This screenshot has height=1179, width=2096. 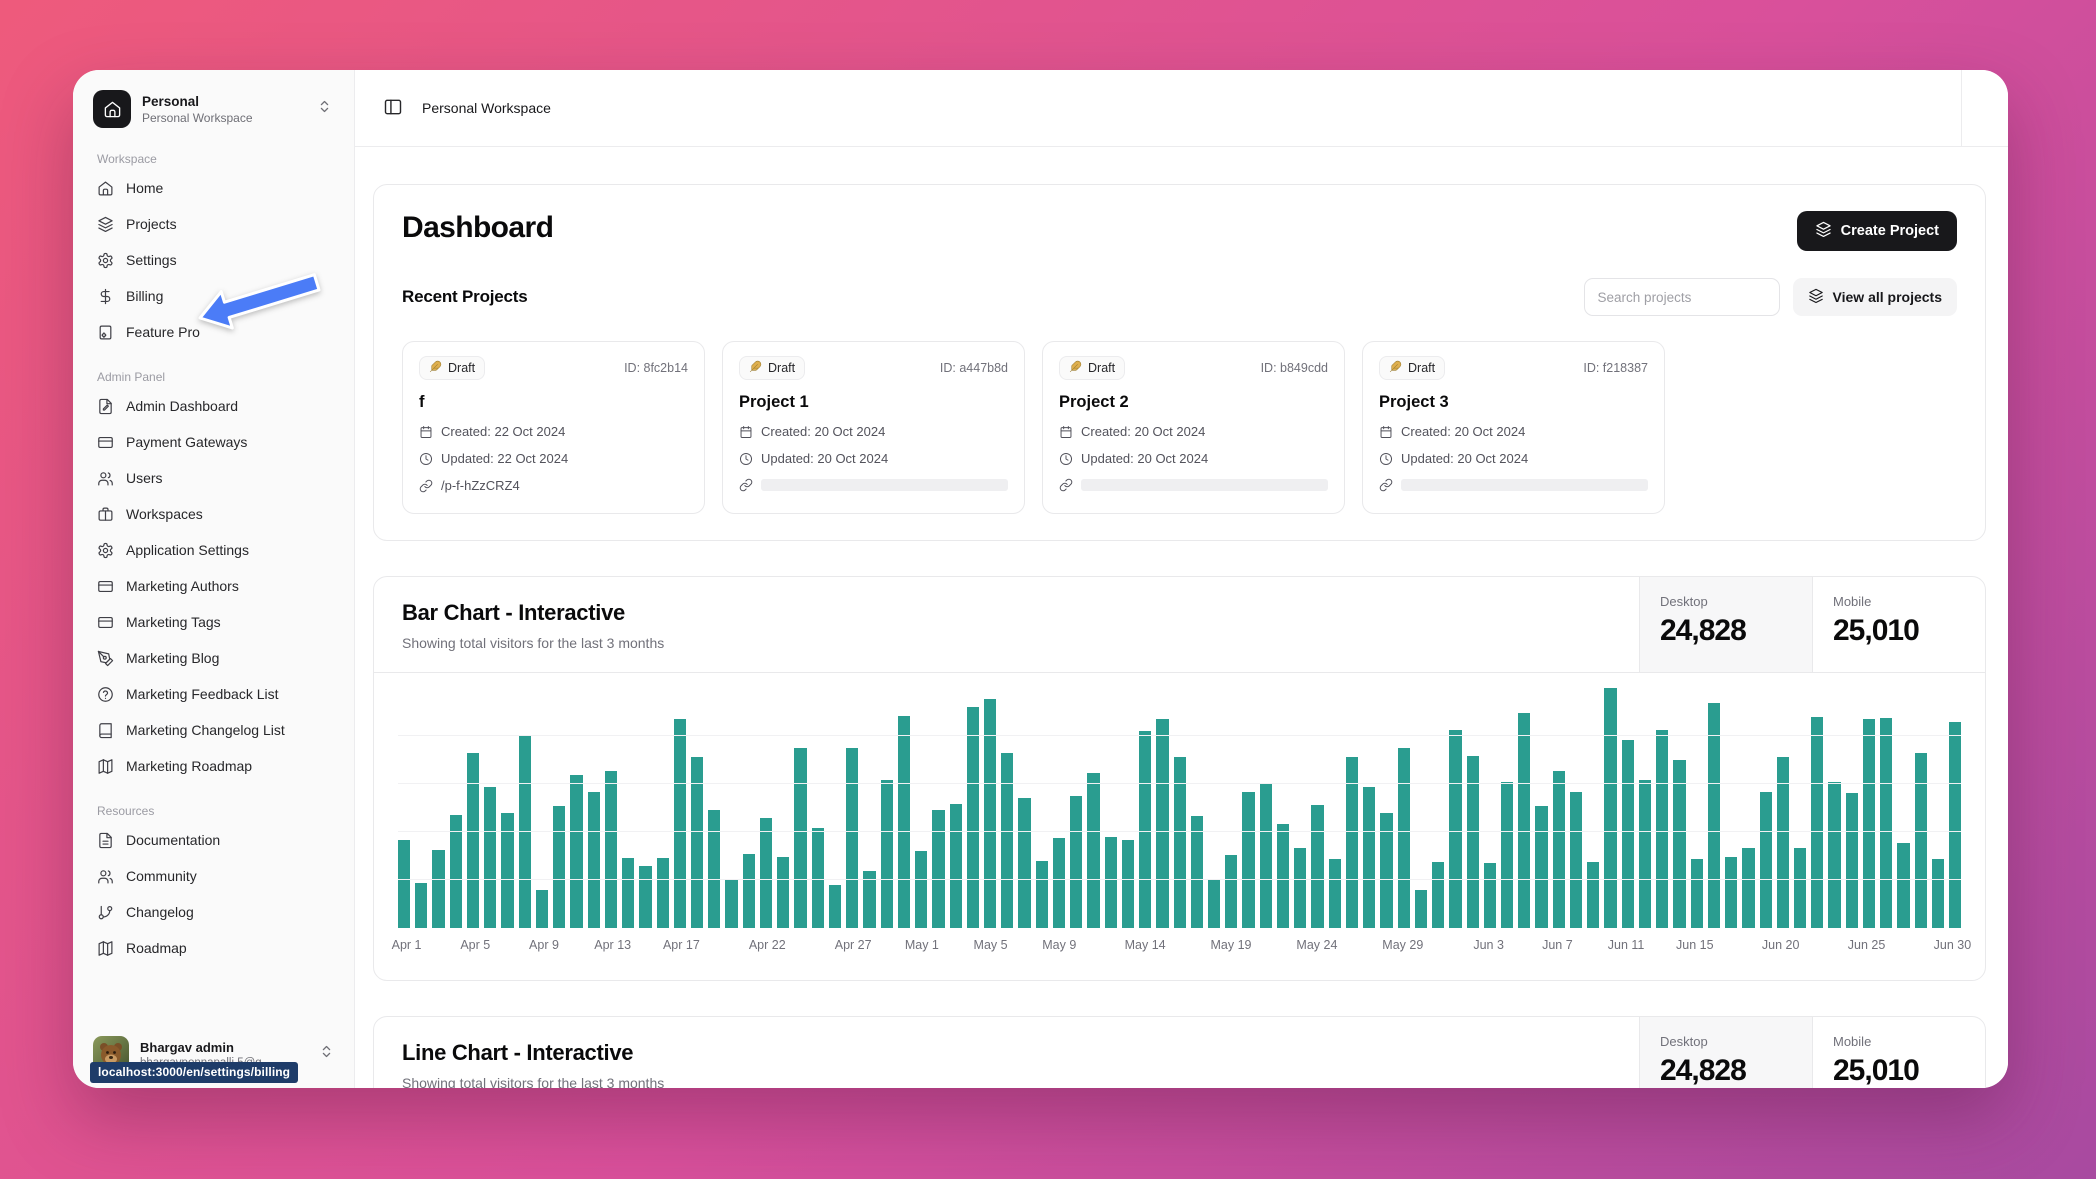 What do you see at coordinates (213, 948) in the screenshot?
I see `sidebar-item-roadmap: Roadmap` at bounding box center [213, 948].